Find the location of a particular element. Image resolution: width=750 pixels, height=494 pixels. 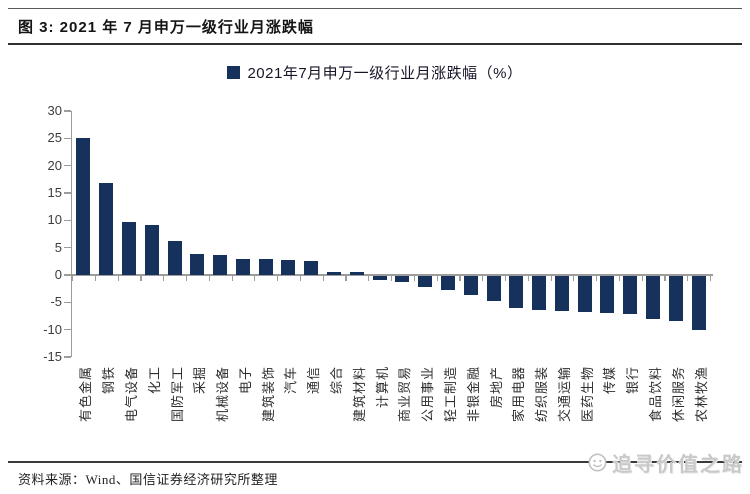

chart-legend: 2021年7月申万一级行业月涨跌幅（%） is located at coordinates (375, 72).